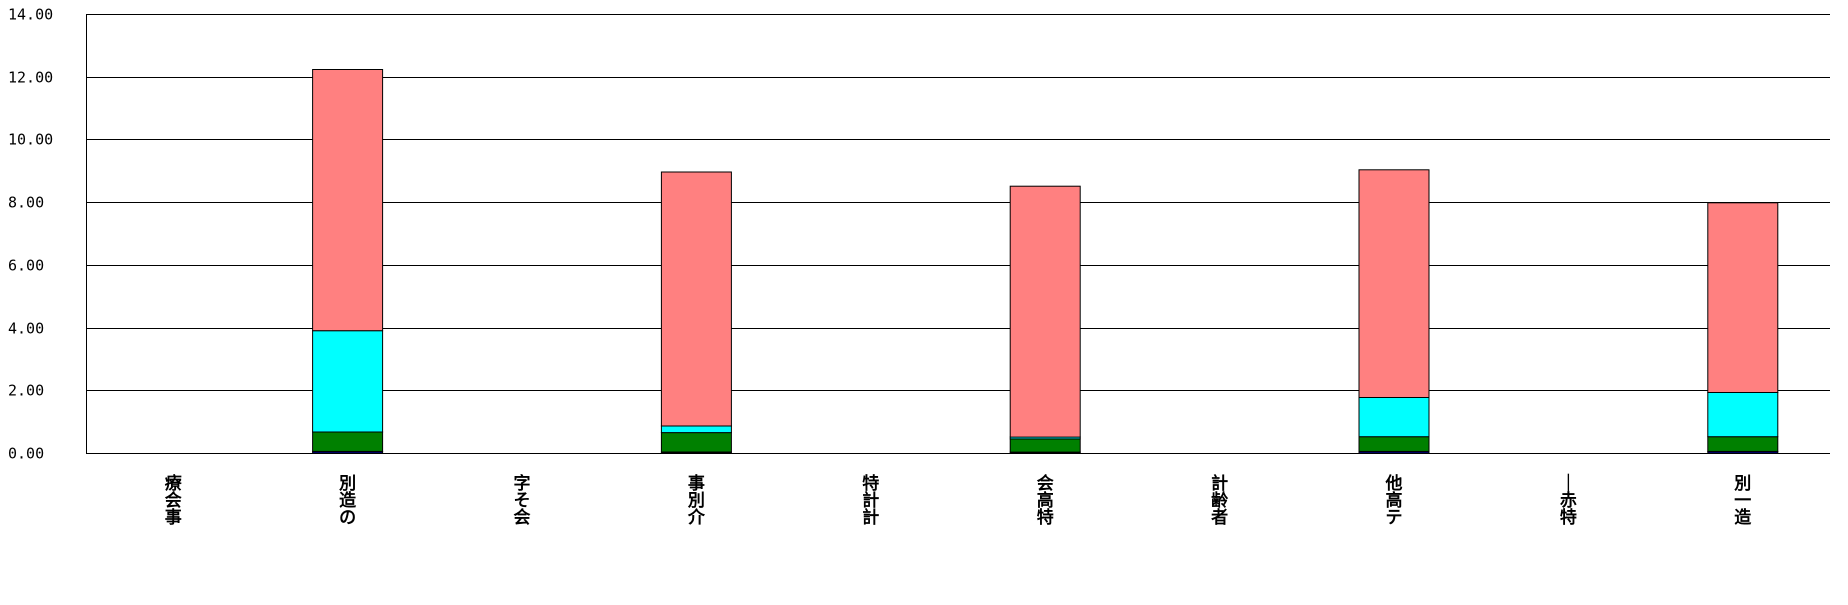 The height and width of the screenshot is (605, 1848). What do you see at coordinates (26, 329) in the screenshot?
I see `y-tick-label: 4.00` at bounding box center [26, 329].